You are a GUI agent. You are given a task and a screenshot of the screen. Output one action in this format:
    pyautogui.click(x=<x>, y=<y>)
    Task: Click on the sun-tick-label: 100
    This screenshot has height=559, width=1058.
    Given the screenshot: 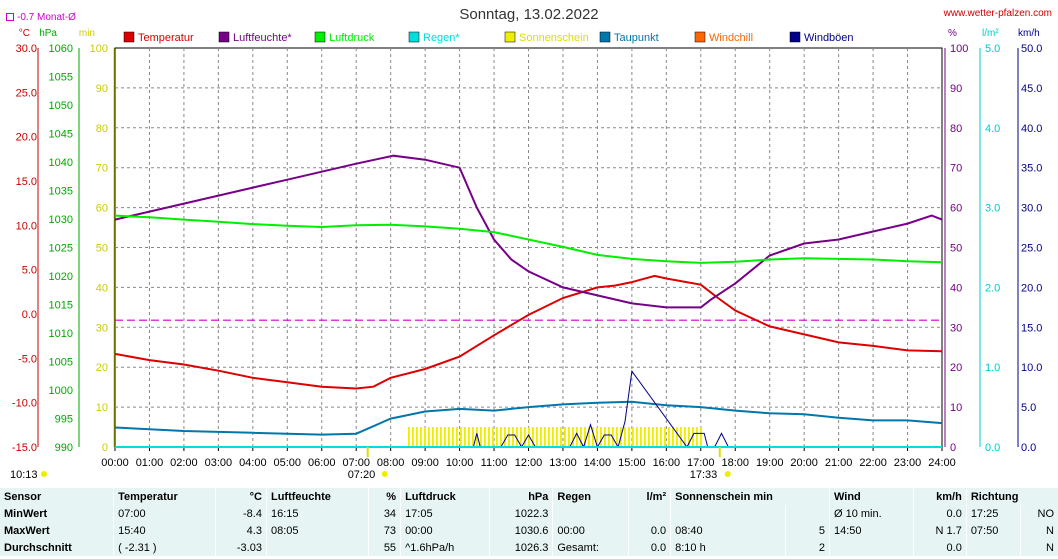 What is the action you would take?
    pyautogui.click(x=99, y=49)
    